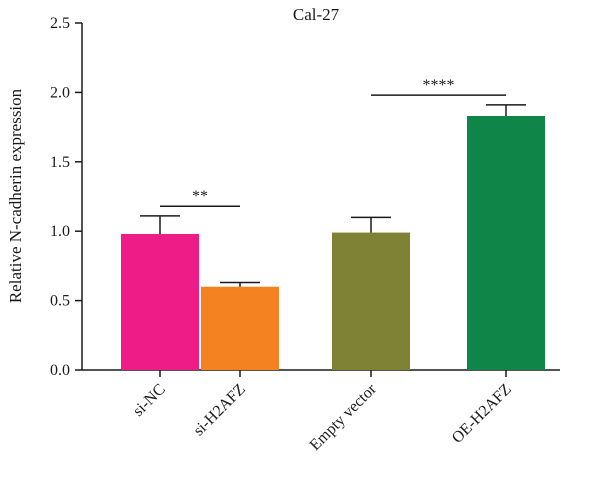  What do you see at coordinates (344, 417) in the screenshot?
I see `x-tick-label: Empty vector` at bounding box center [344, 417].